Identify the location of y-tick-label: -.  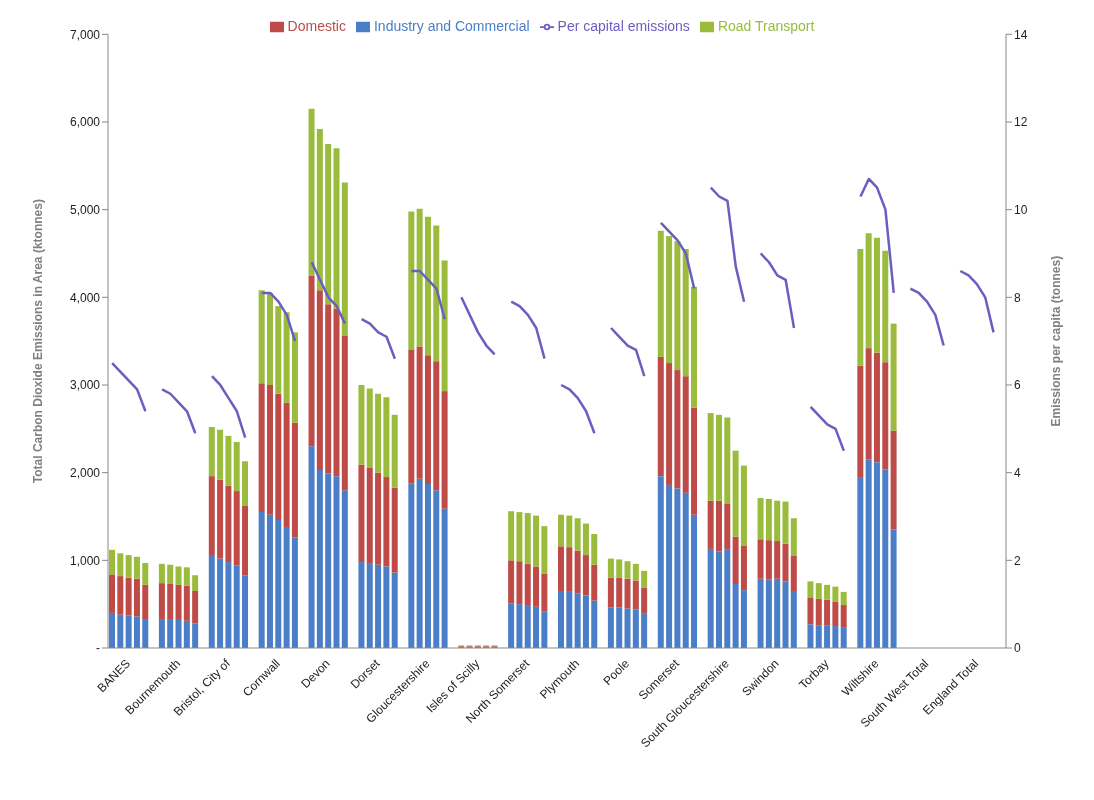
(98, 648).